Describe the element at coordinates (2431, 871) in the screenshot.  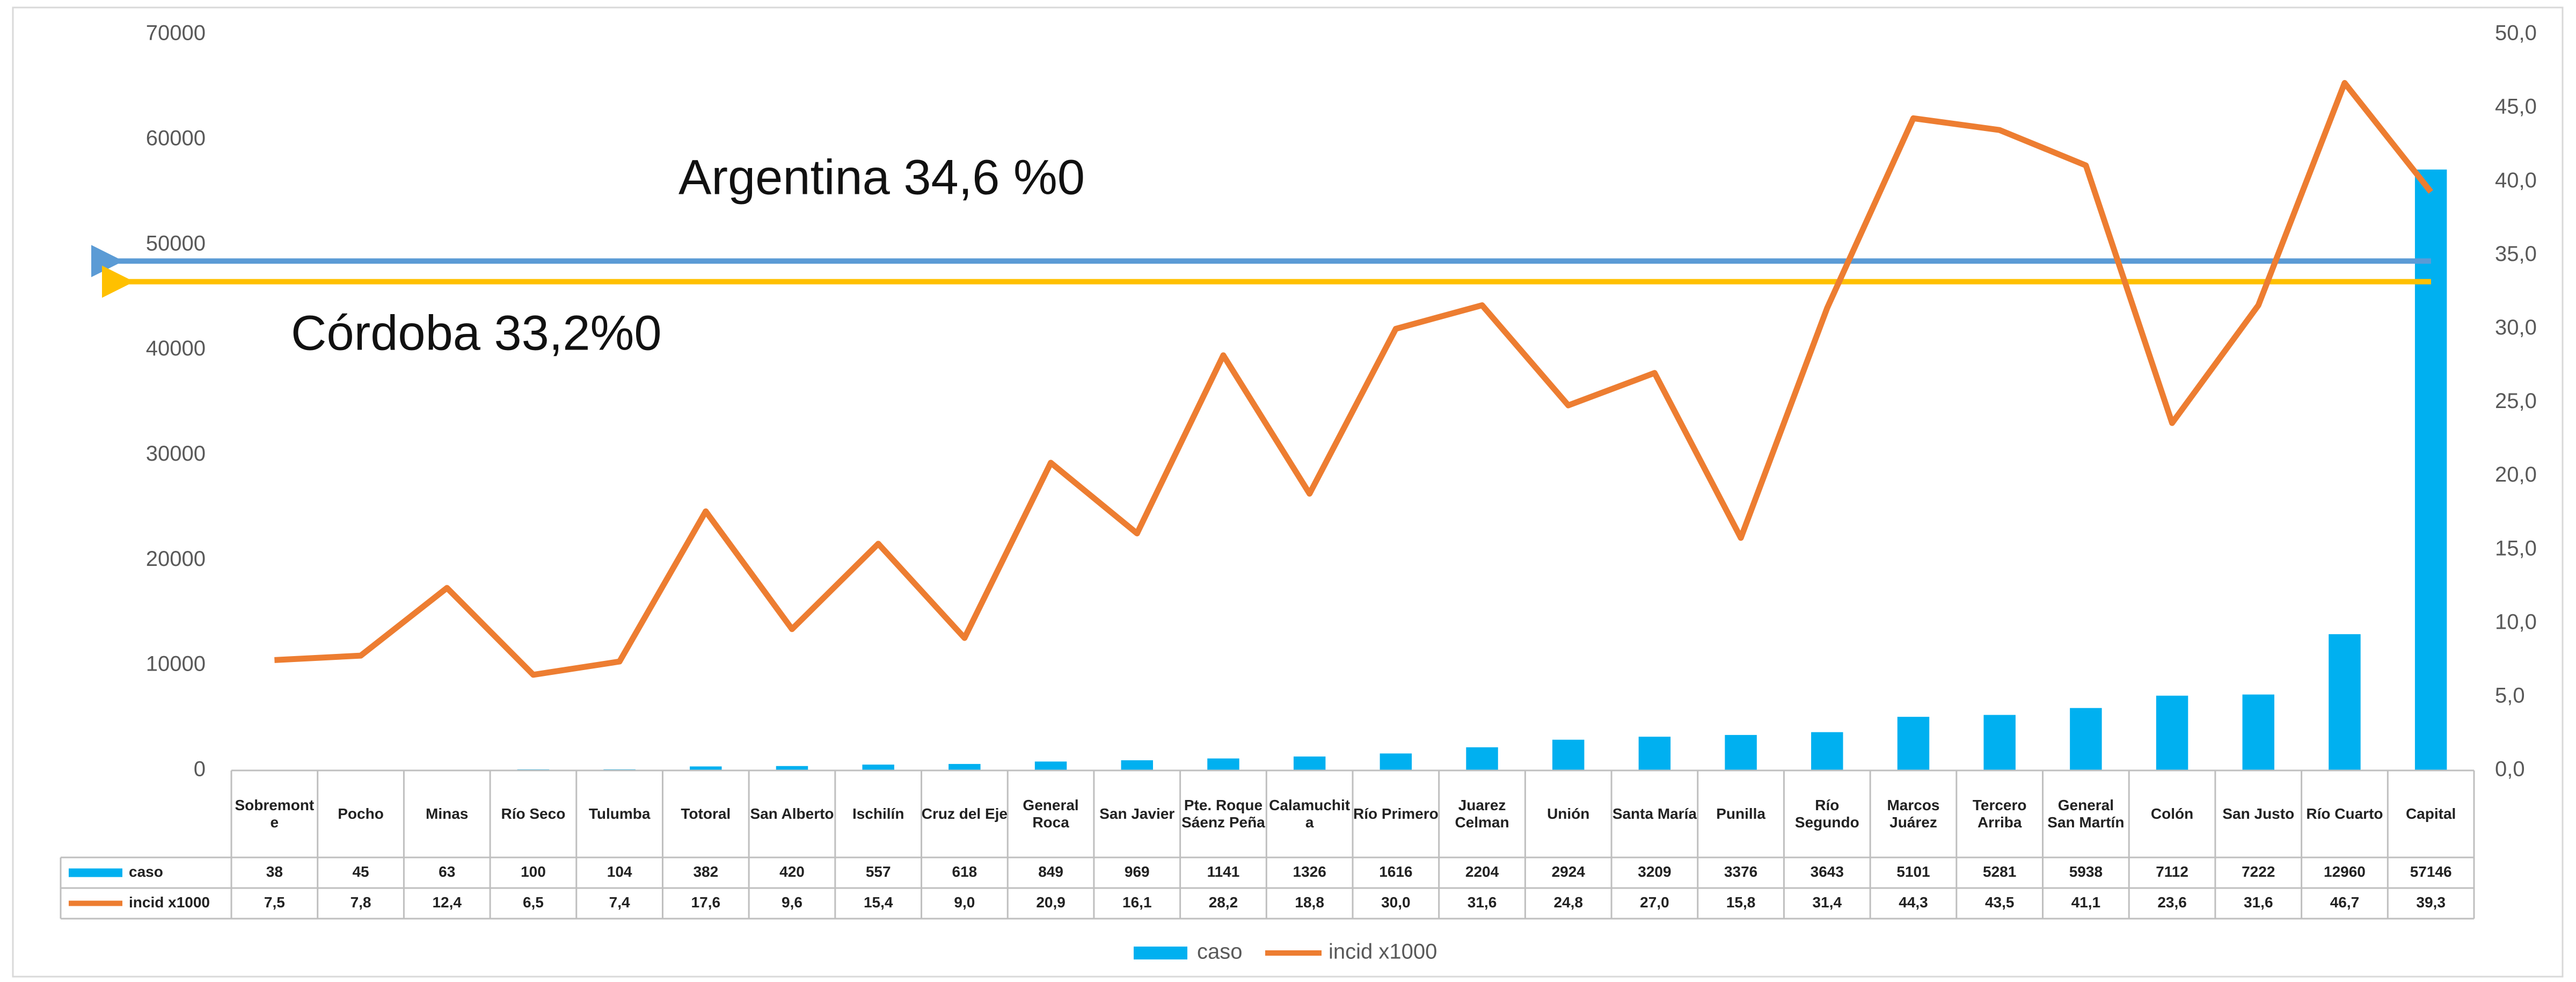
I see `table-value: 57146` at that location.